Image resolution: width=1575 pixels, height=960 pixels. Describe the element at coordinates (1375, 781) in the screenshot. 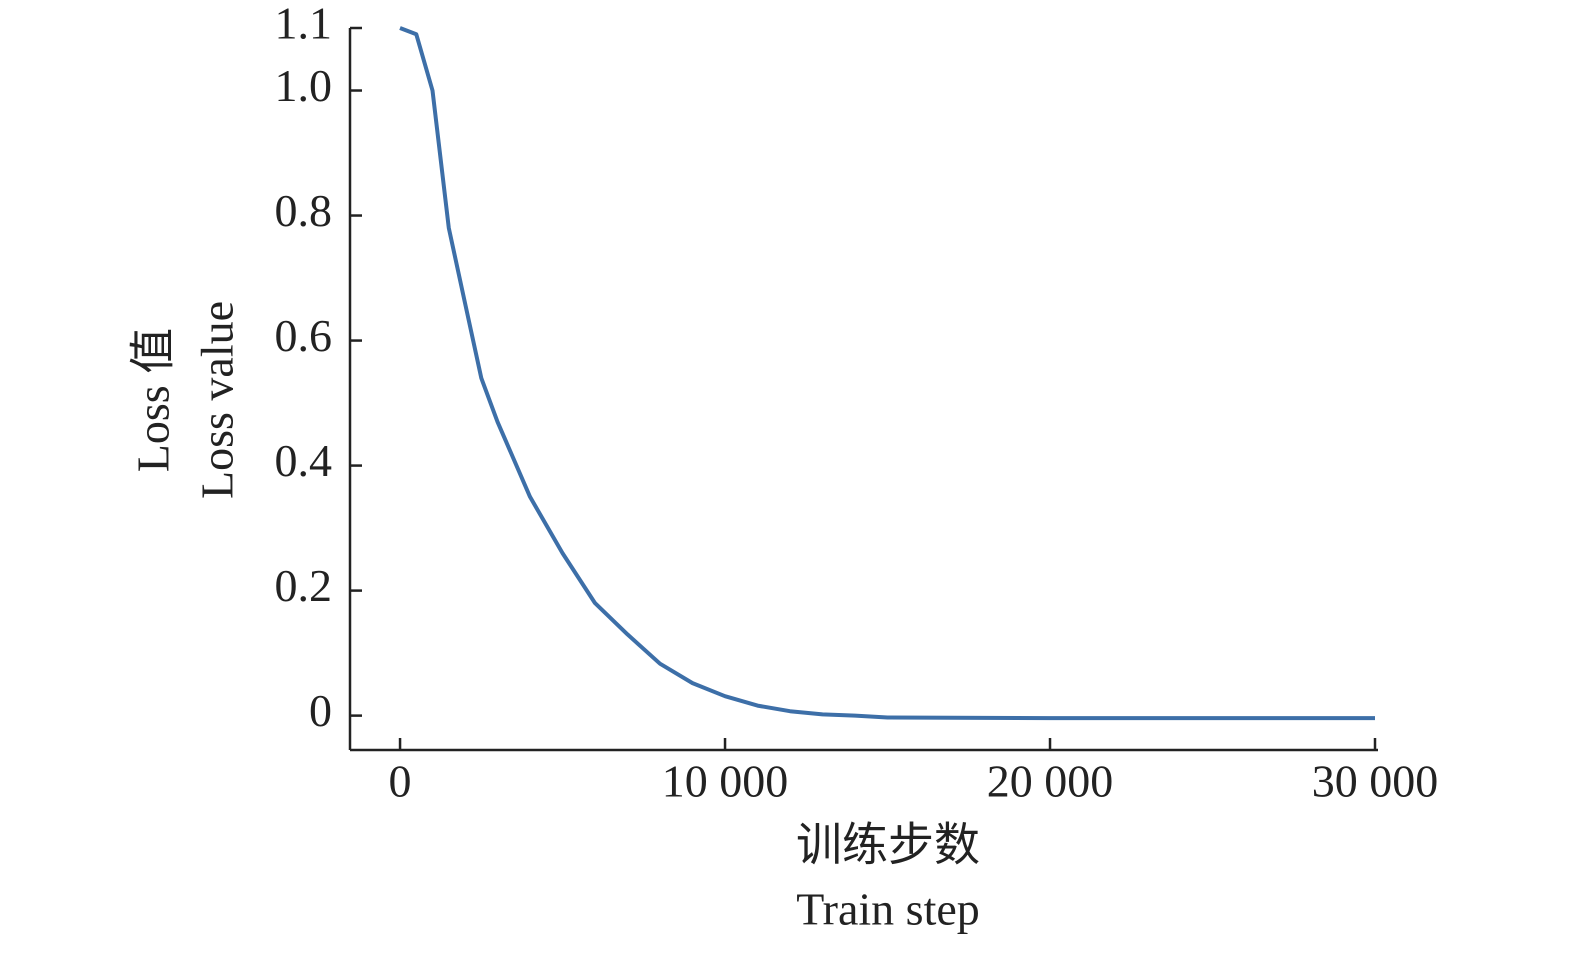

I see `x-tick-label: 30 000` at that location.